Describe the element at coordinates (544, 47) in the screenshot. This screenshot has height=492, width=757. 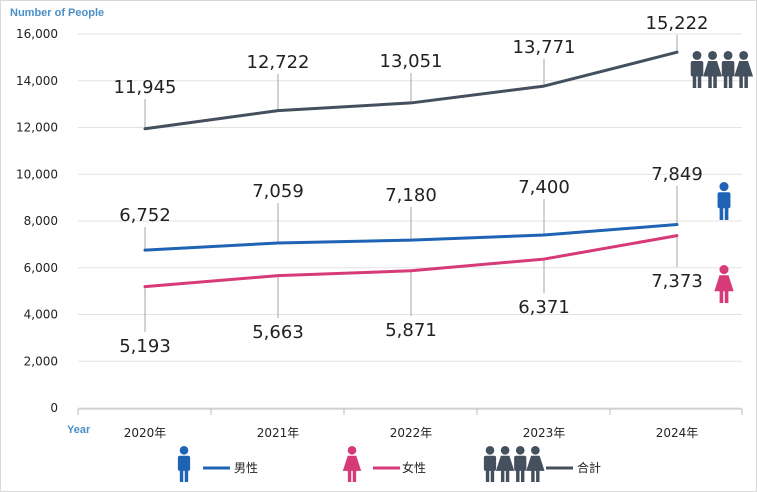
I see `data-label-total: 13,771` at that location.